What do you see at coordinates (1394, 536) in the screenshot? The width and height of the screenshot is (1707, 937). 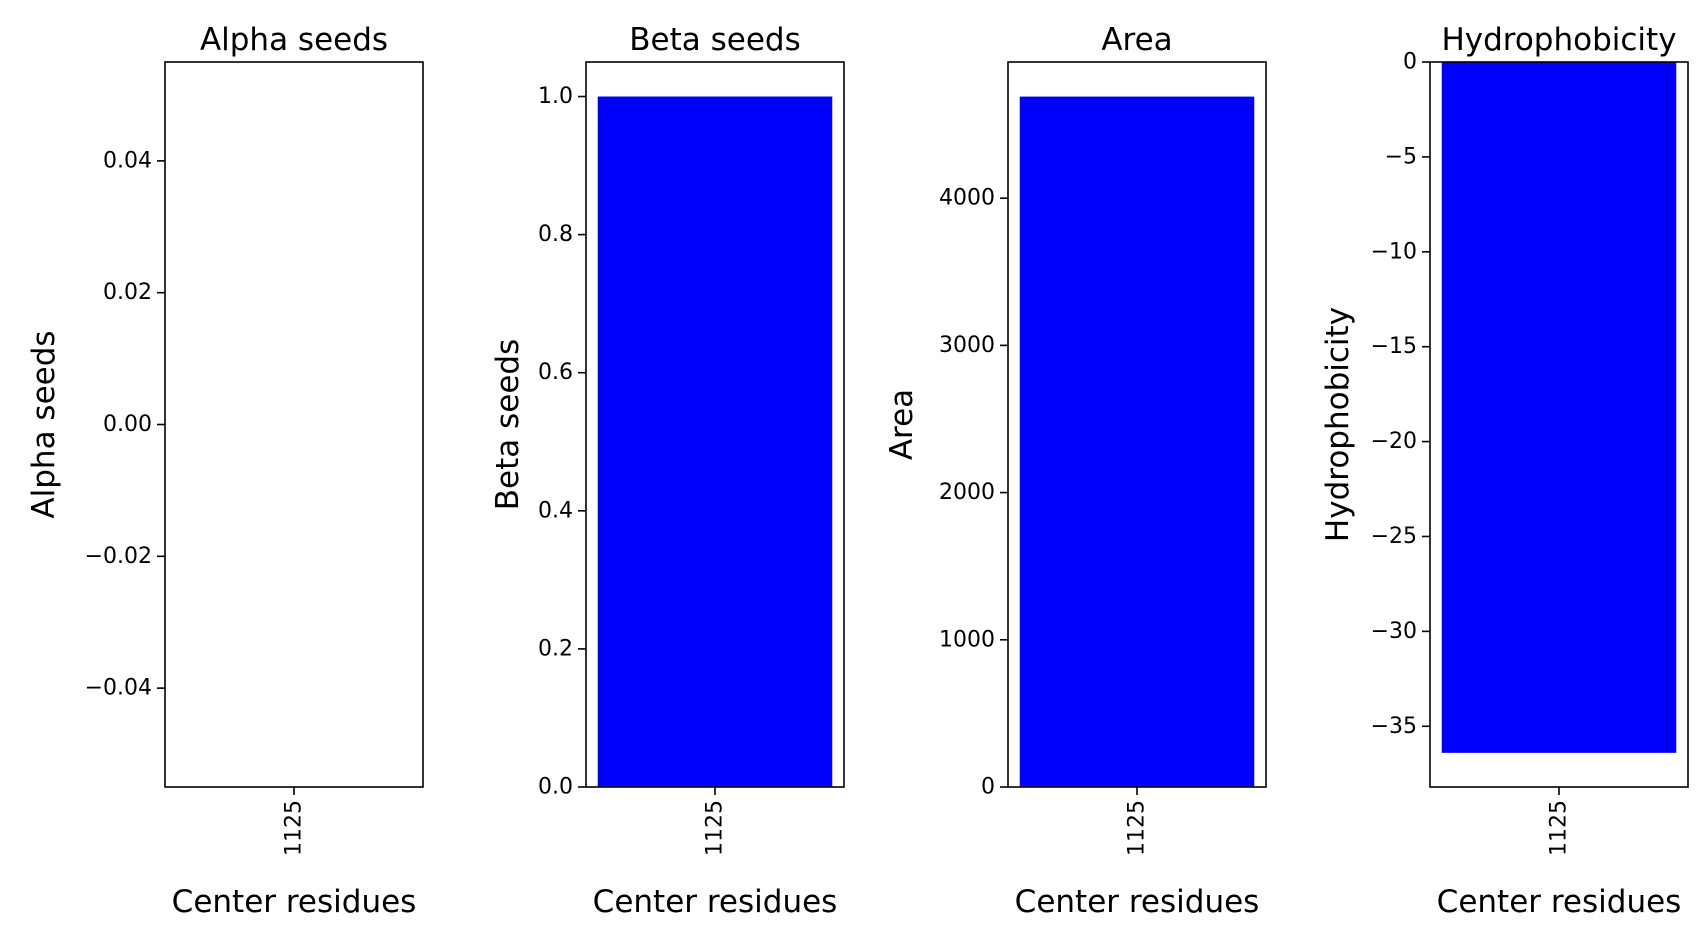 I see `y-tick-label: −25` at bounding box center [1394, 536].